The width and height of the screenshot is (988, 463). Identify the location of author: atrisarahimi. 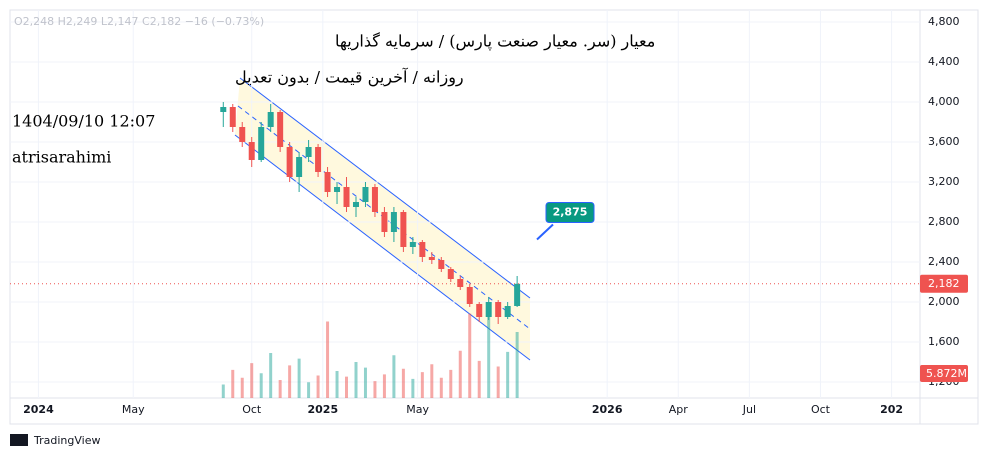
(61, 157).